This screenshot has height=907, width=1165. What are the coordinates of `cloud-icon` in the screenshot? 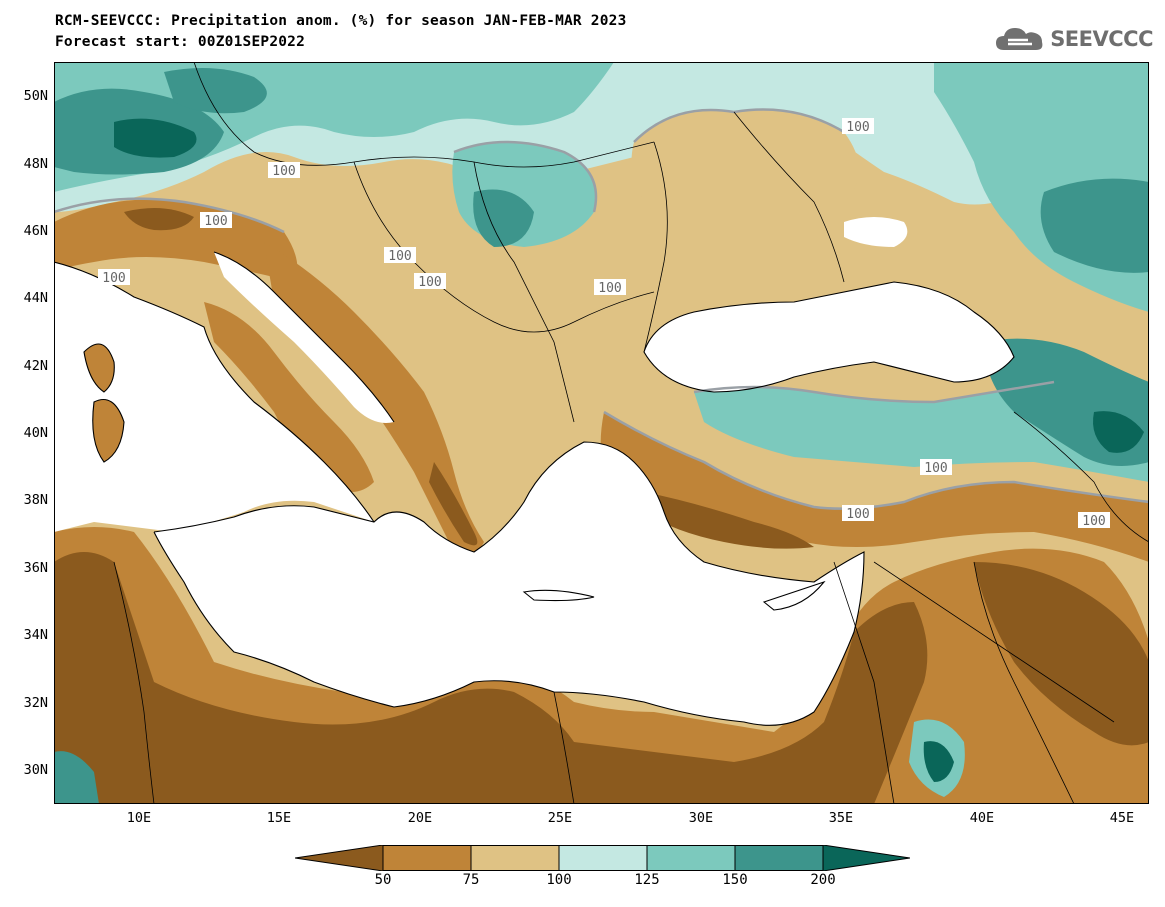 It's located at (1019, 39).